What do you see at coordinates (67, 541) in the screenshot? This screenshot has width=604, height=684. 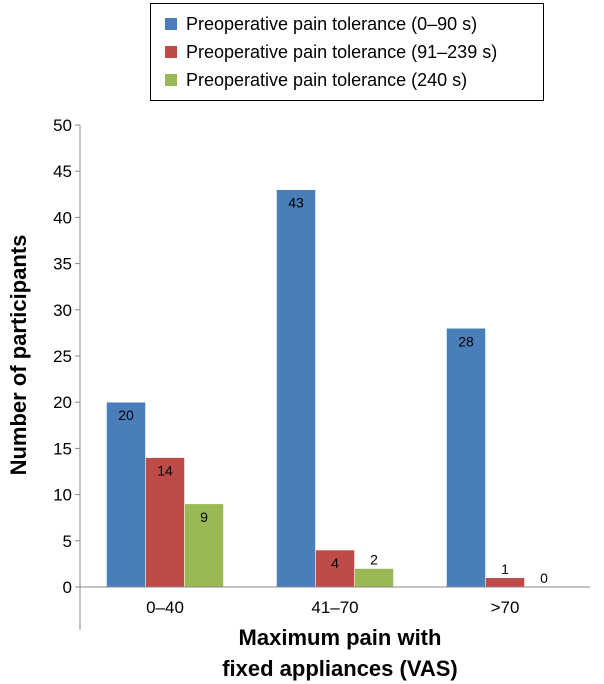 I see `y-tick-label: 5` at bounding box center [67, 541].